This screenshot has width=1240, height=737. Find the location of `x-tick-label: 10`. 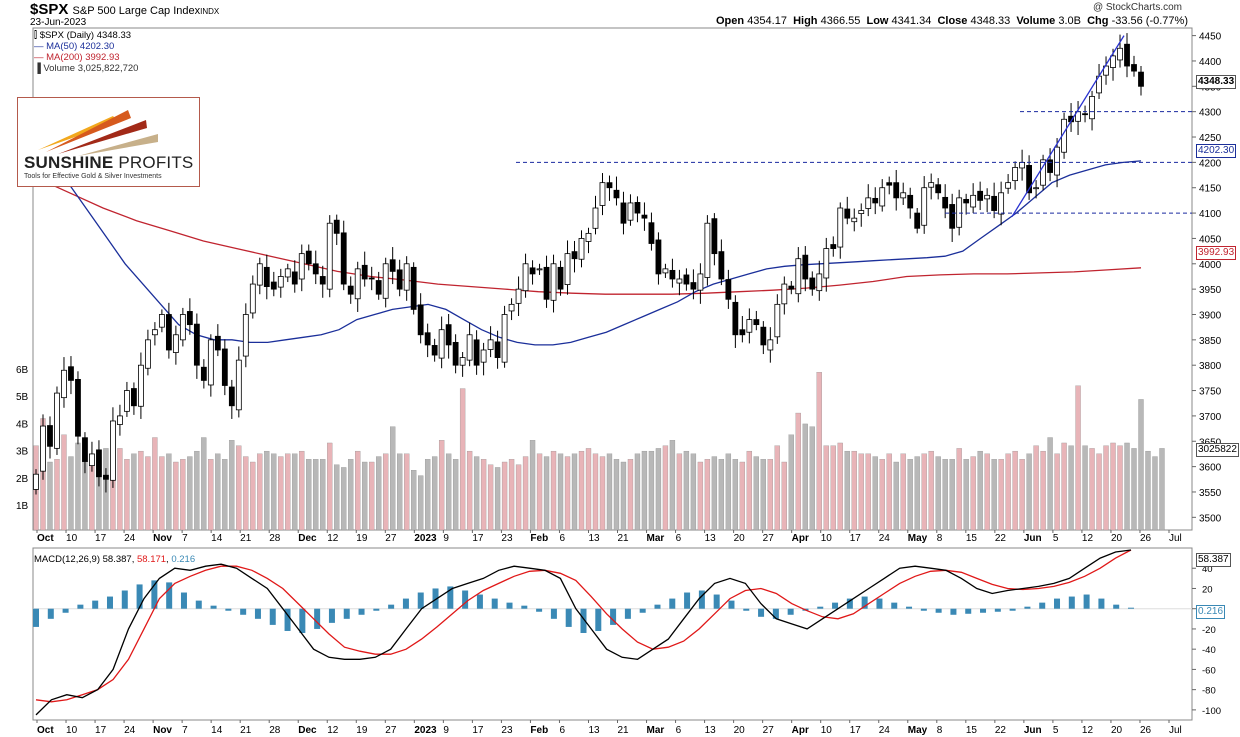

x-tick-label: 10 is located at coordinates (827, 538).